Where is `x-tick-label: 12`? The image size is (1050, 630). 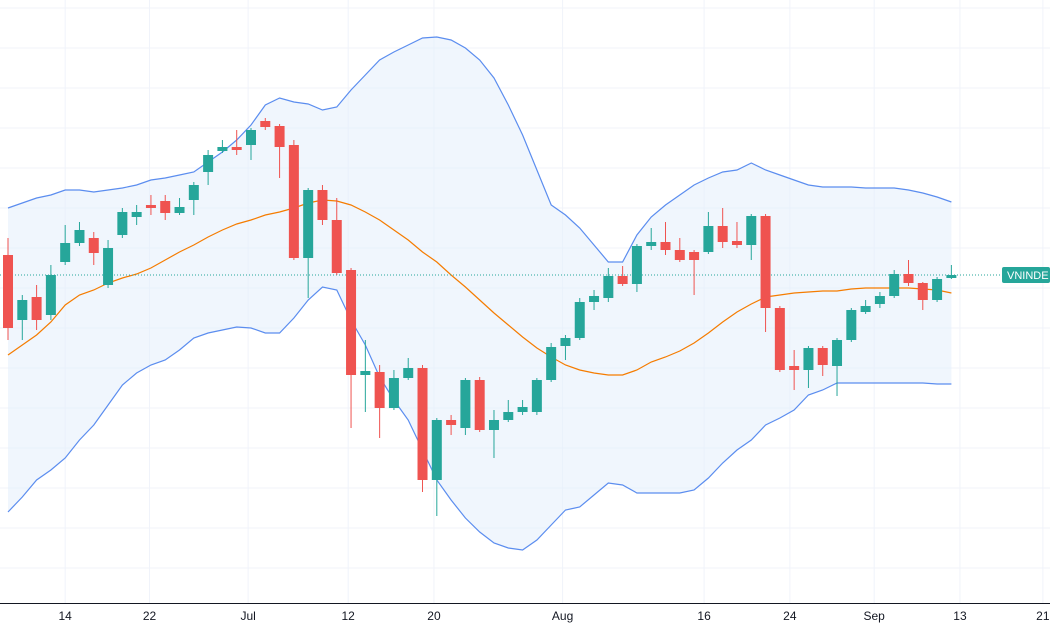
x-tick-label: 12 is located at coordinates (349, 616).